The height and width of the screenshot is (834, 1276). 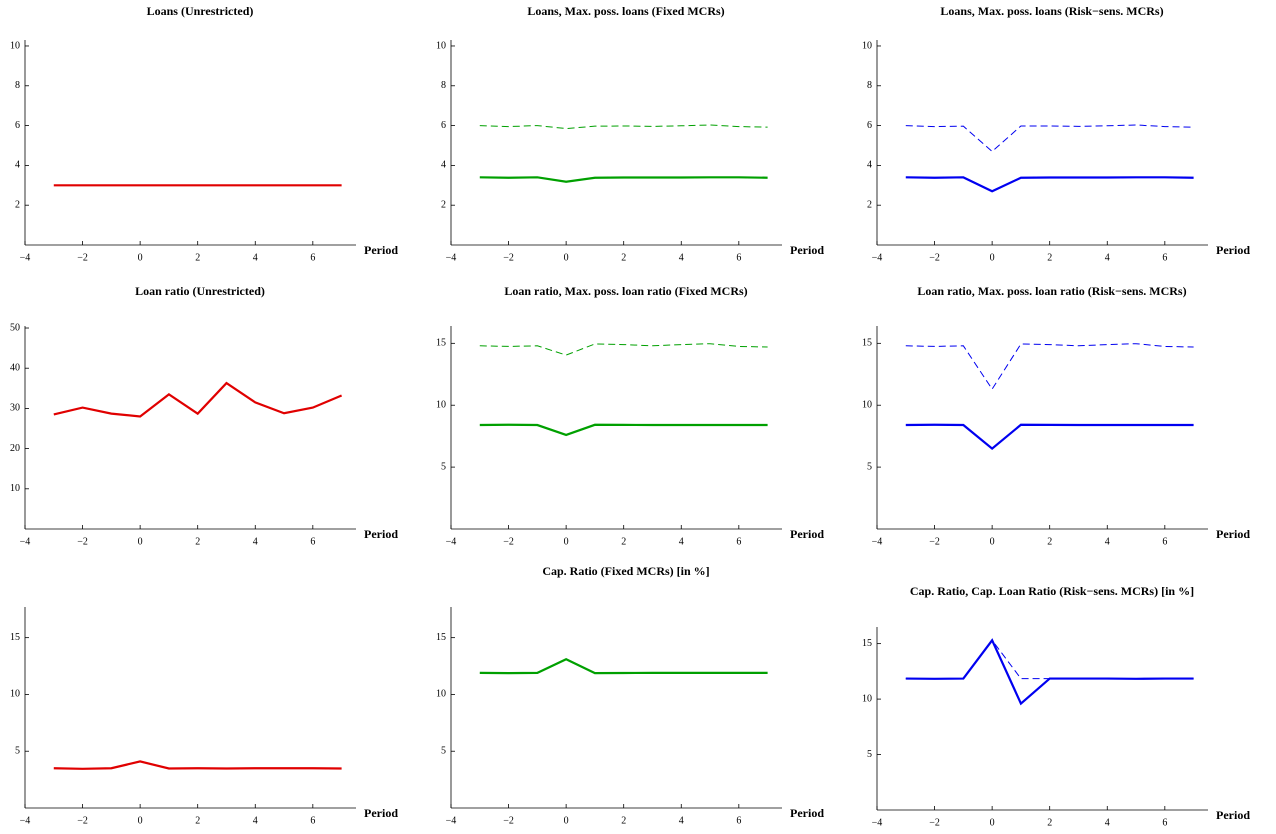 What do you see at coordinates (625, 11) in the screenshot?
I see `chart-title: Loans, Max. poss. loans (Fixed MCRs)` at bounding box center [625, 11].